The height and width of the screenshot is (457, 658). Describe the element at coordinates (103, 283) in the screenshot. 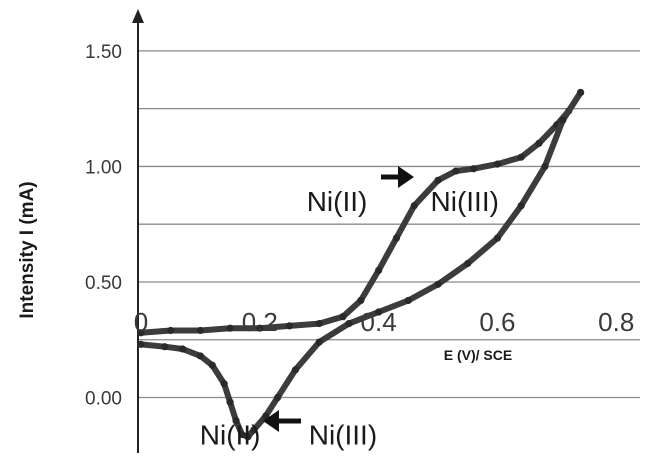

I see `y-tick-label: 0.50` at that location.